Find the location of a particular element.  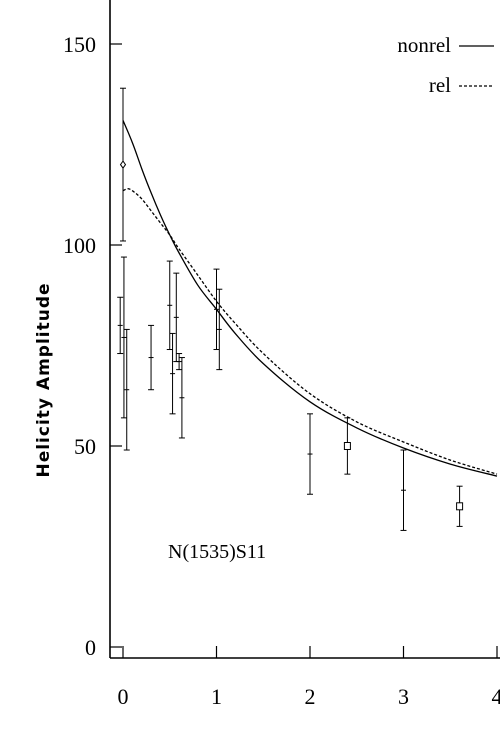

legend: nonrel rel is located at coordinates (445, 65).